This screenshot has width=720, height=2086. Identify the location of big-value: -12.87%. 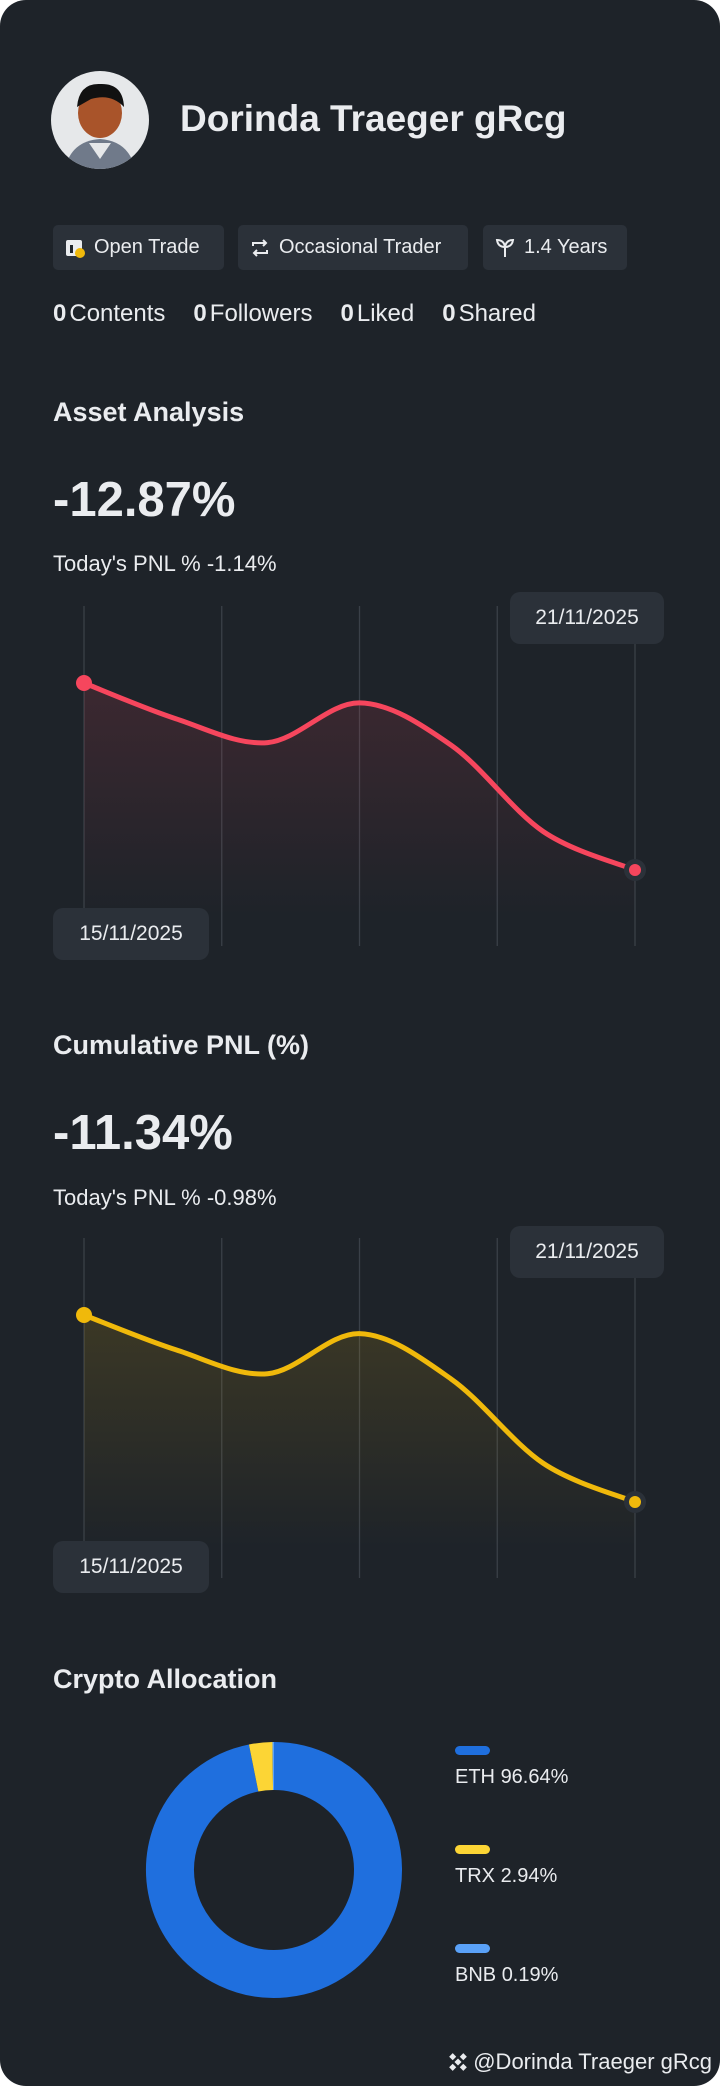
(144, 500).